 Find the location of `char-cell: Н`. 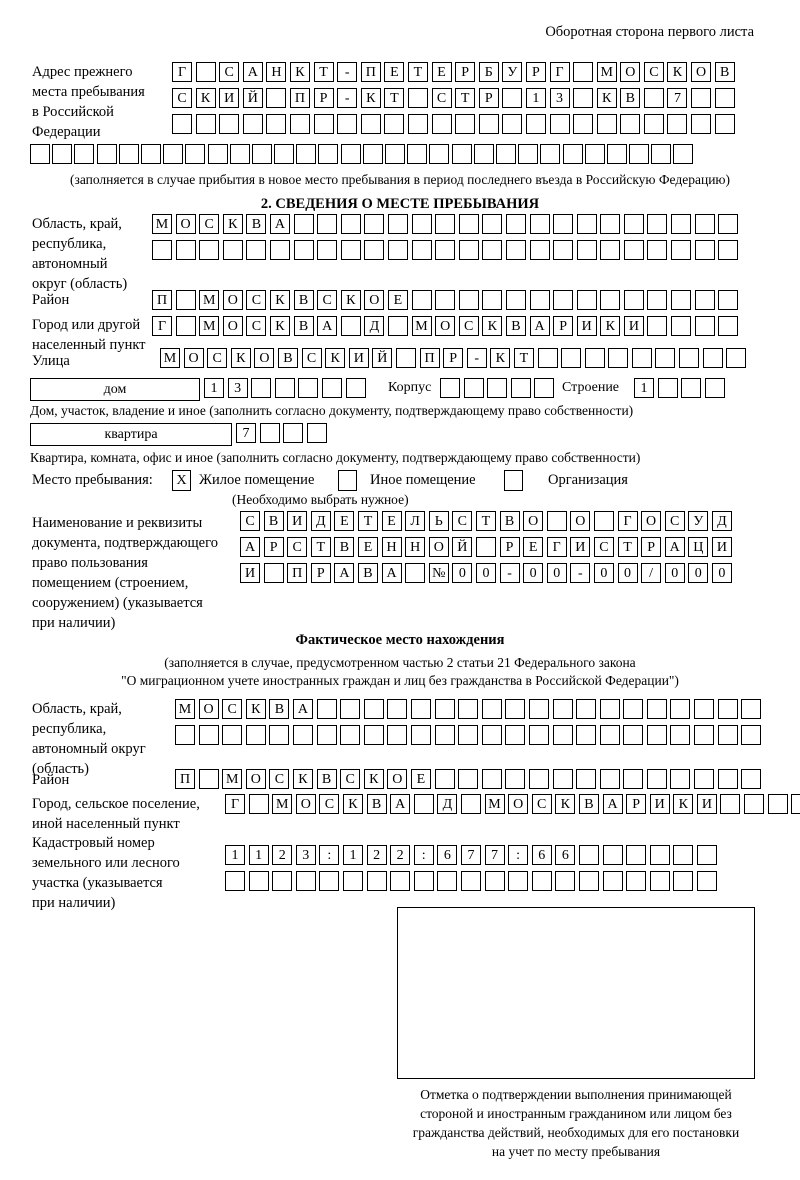

char-cell: Н is located at coordinates (415, 547).